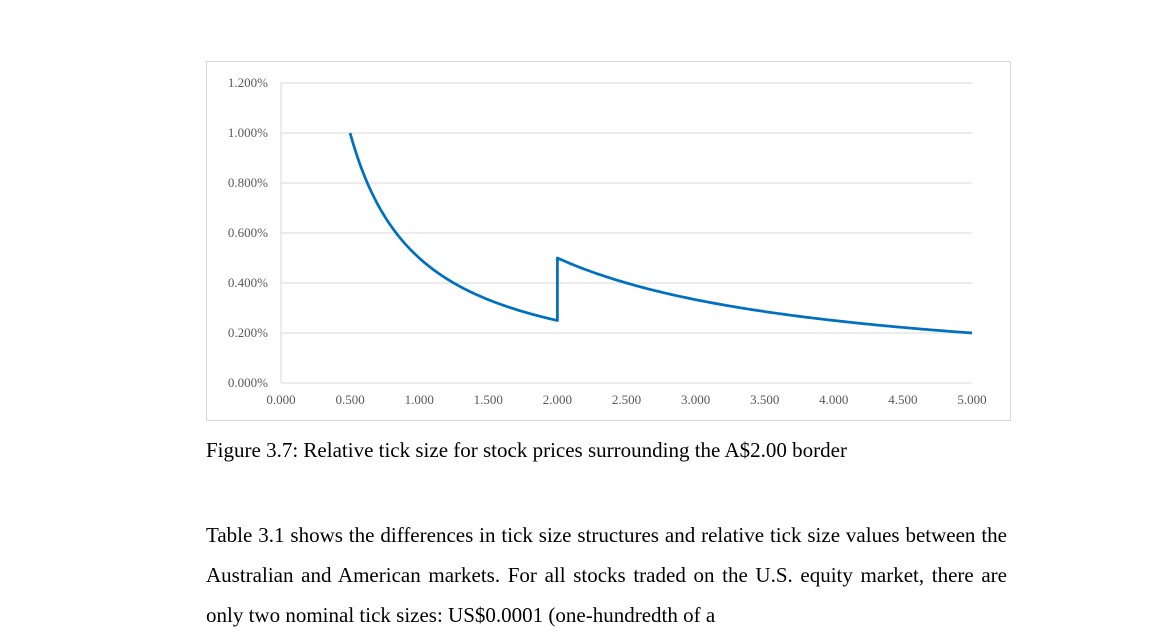 Image resolution: width=1155 pixels, height=635 pixels. I want to click on x-tick-label: 3.500, so click(764, 399).